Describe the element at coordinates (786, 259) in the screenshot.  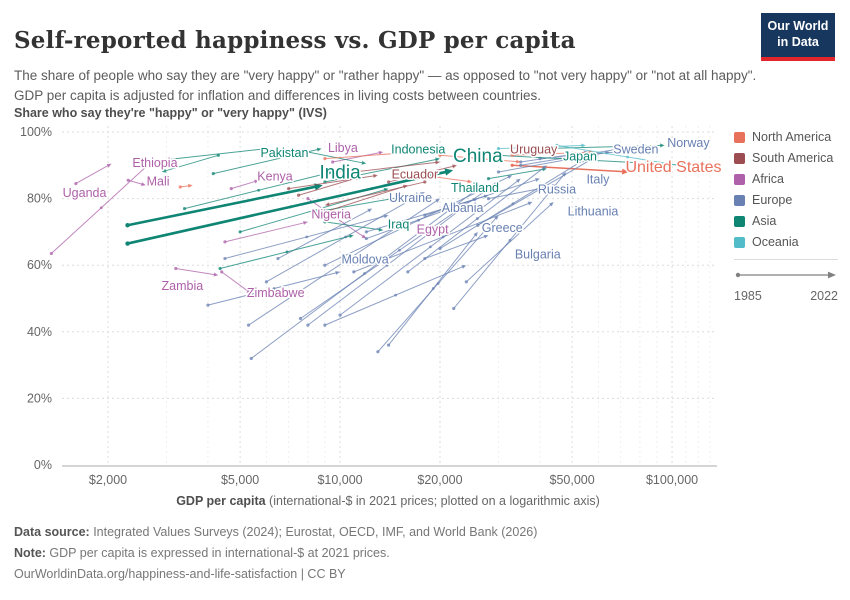
I see `legend-divider` at that location.